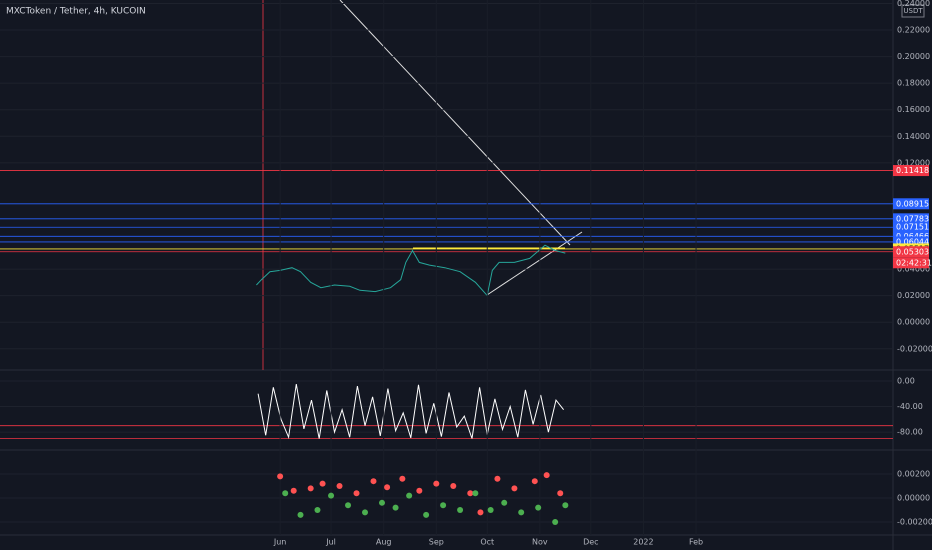 This screenshot has height=550, width=932. I want to click on y-tick-label: 0.00, so click(906, 380).